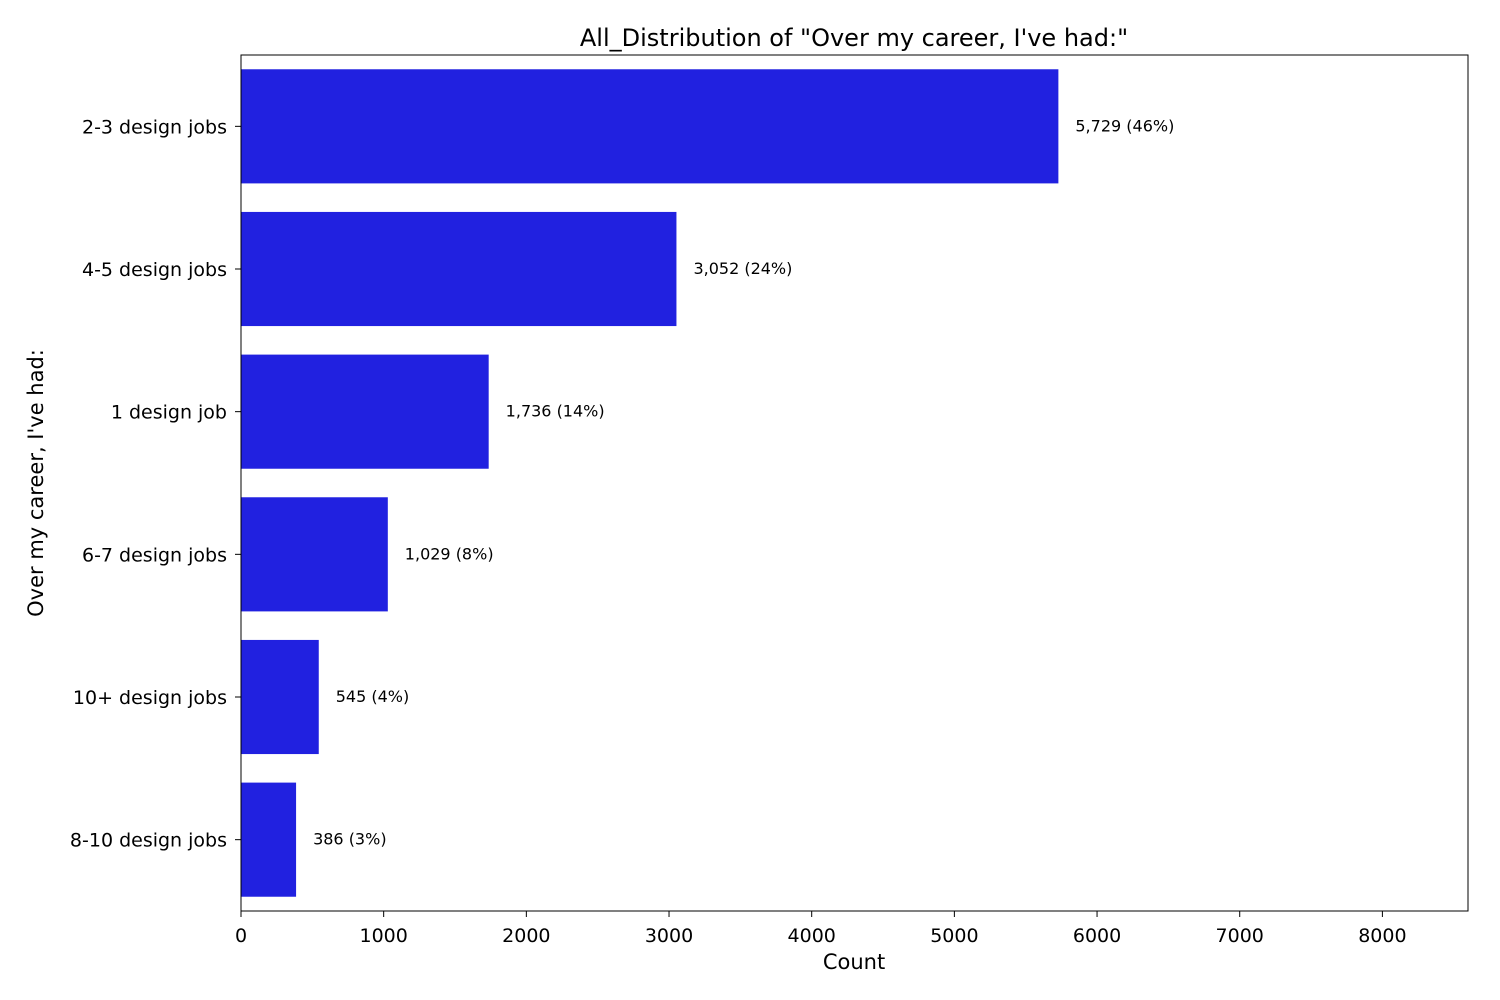  Describe the element at coordinates (169, 413) in the screenshot. I see `y-tick-label-3: 1 design job` at that location.